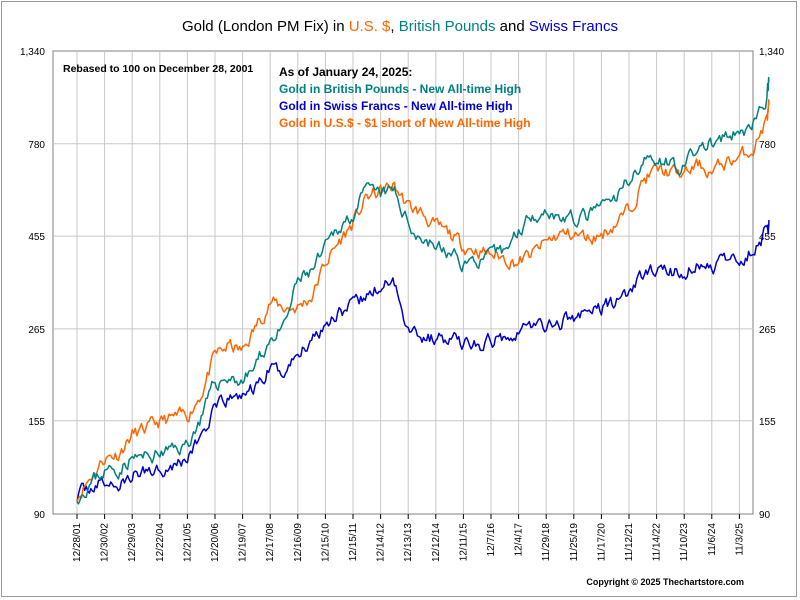 This screenshot has width=800, height=600. What do you see at coordinates (160, 542) in the screenshot?
I see `x-tick-label: 12/22/04` at bounding box center [160, 542].